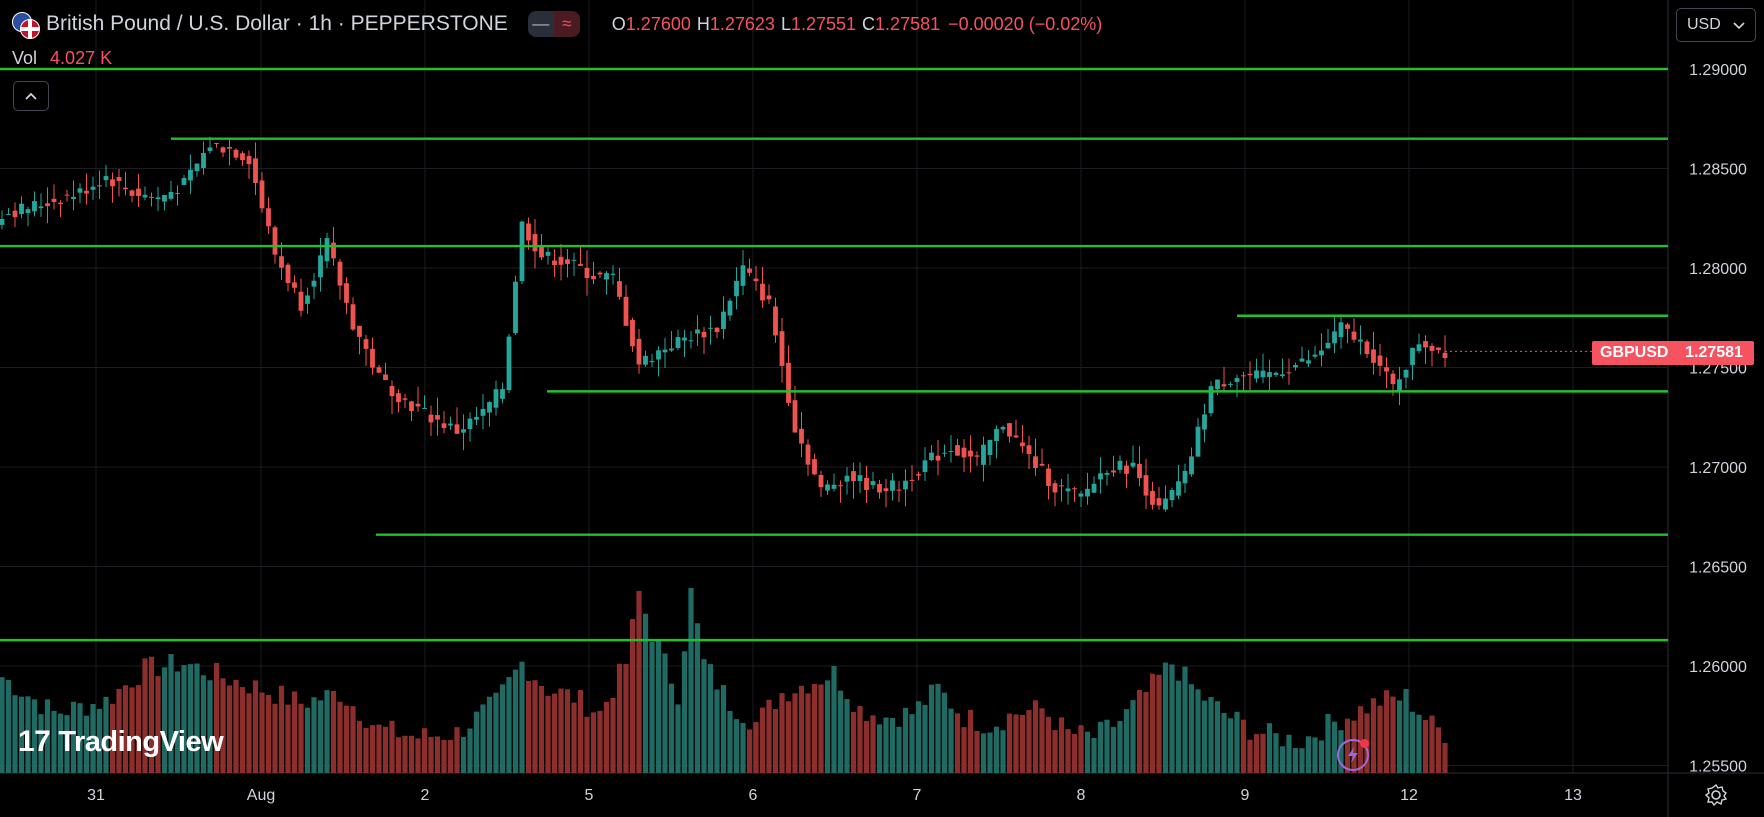  I want to click on collapse-legend-button, so click(31, 96).